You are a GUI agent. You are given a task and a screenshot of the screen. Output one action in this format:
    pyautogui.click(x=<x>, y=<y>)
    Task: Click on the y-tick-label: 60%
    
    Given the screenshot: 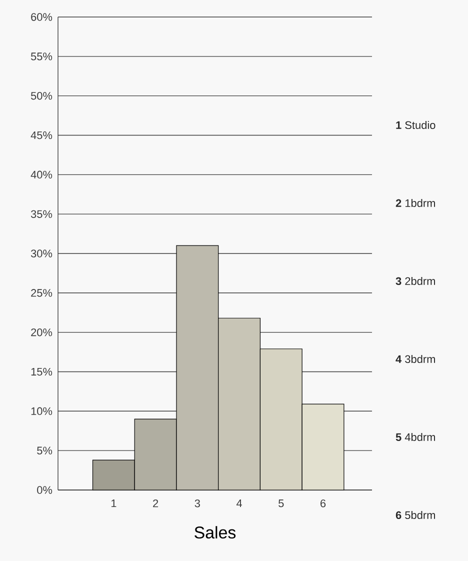 What is the action you would take?
    pyautogui.click(x=41, y=17)
    